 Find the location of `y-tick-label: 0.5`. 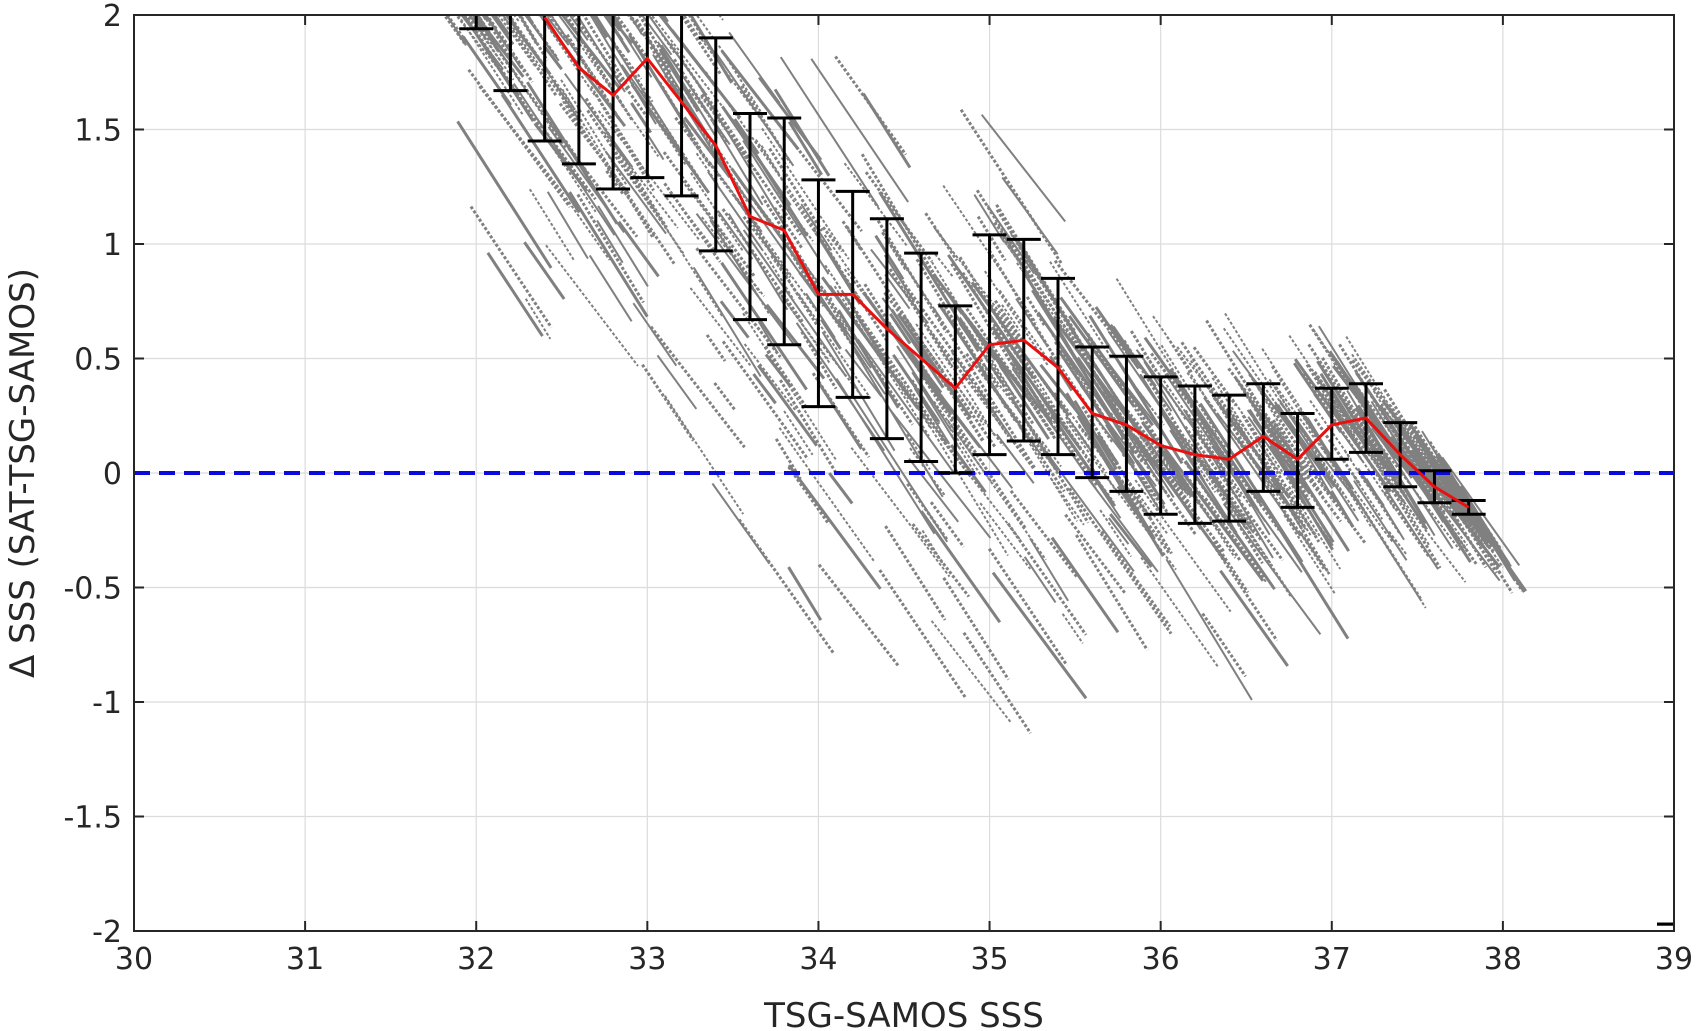

y-tick-label: 0.5 is located at coordinates (98, 360).